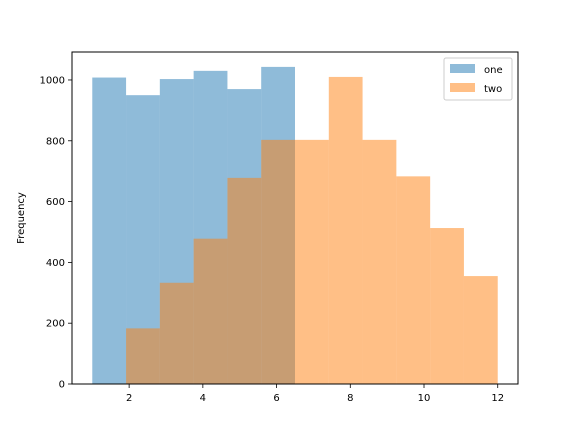 Image resolution: width=576 pixels, height=432 pixels. What do you see at coordinates (478, 79) in the screenshot?
I see `legend: one two` at bounding box center [478, 79].